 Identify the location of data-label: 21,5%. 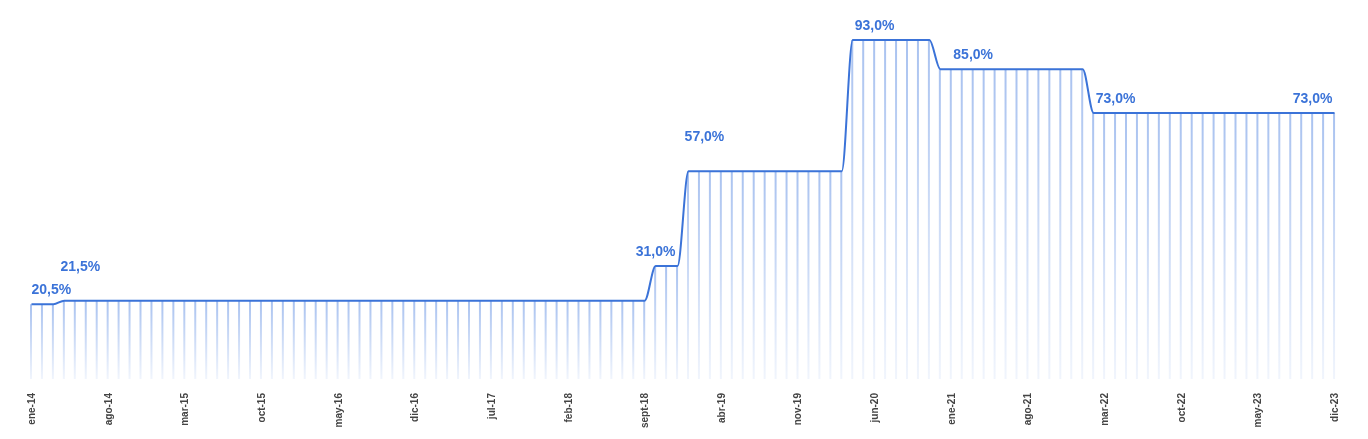
(80, 265).